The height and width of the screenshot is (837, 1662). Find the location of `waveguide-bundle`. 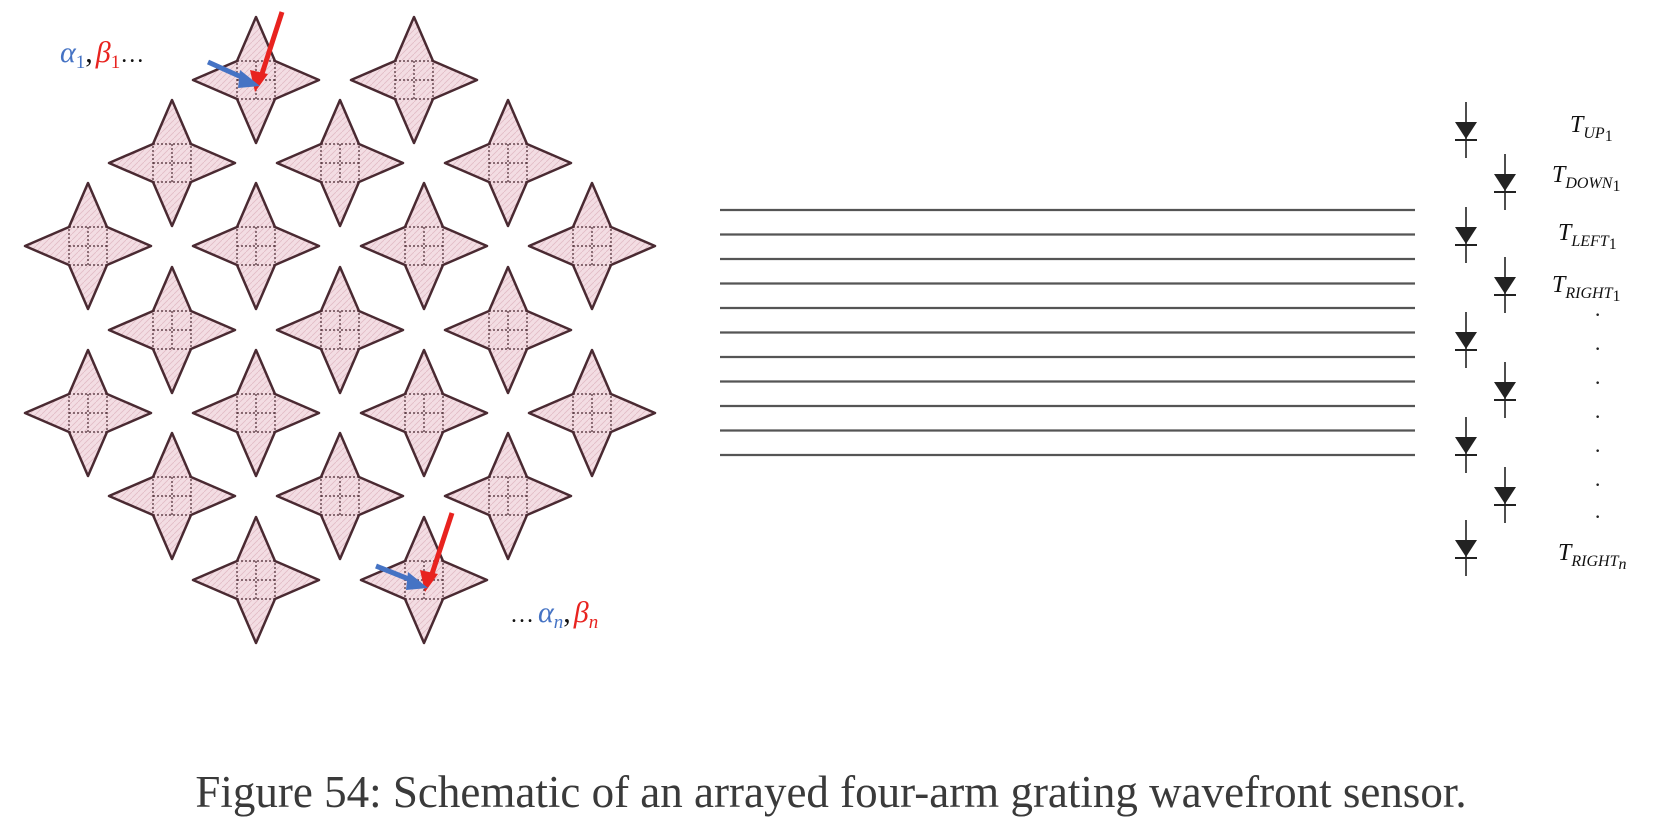

waveguide-bundle is located at coordinates (1067, 332).